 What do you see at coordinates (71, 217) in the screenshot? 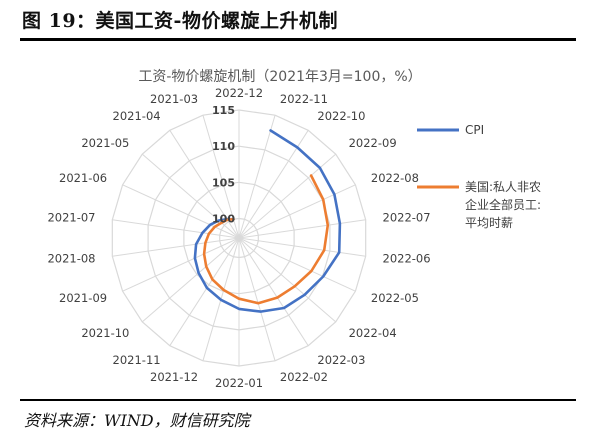
I see `category-label-2021-07: 2021-07` at bounding box center [71, 217].